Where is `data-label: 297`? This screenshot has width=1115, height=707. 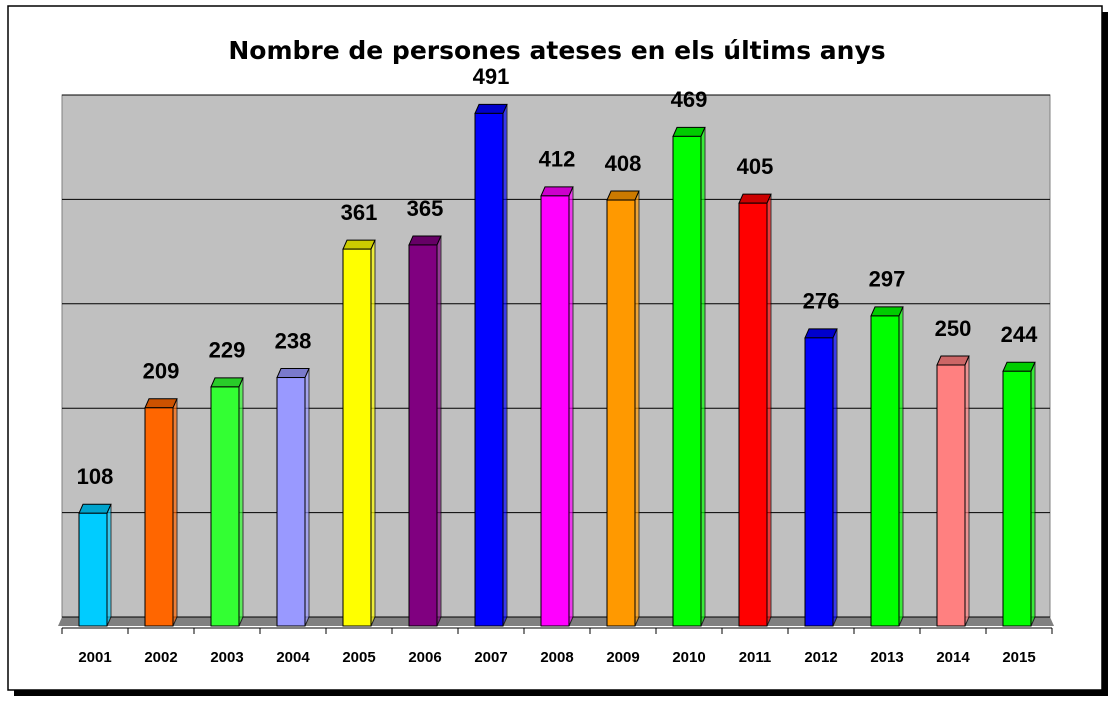
data-label: 297 is located at coordinates (887, 279).